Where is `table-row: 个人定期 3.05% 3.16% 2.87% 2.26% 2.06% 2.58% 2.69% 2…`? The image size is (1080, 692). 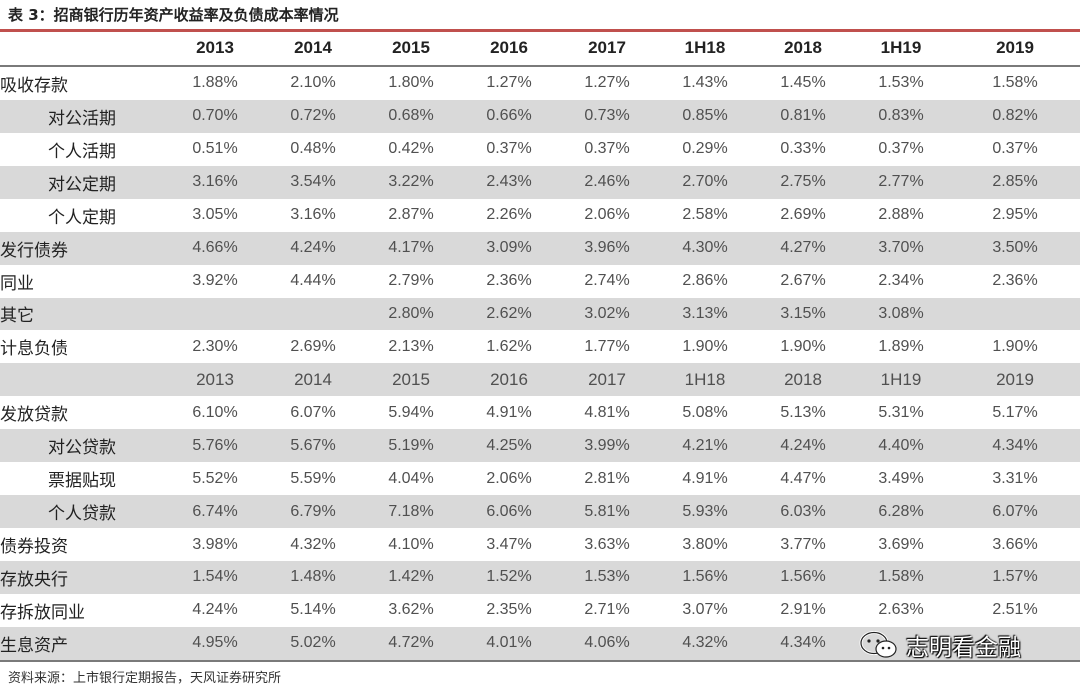
table-row: 个人定期 3.05% 3.16% 2.87% 2.26% 2.06% 2.58% 2.69% 2… is located at coordinates (540, 215).